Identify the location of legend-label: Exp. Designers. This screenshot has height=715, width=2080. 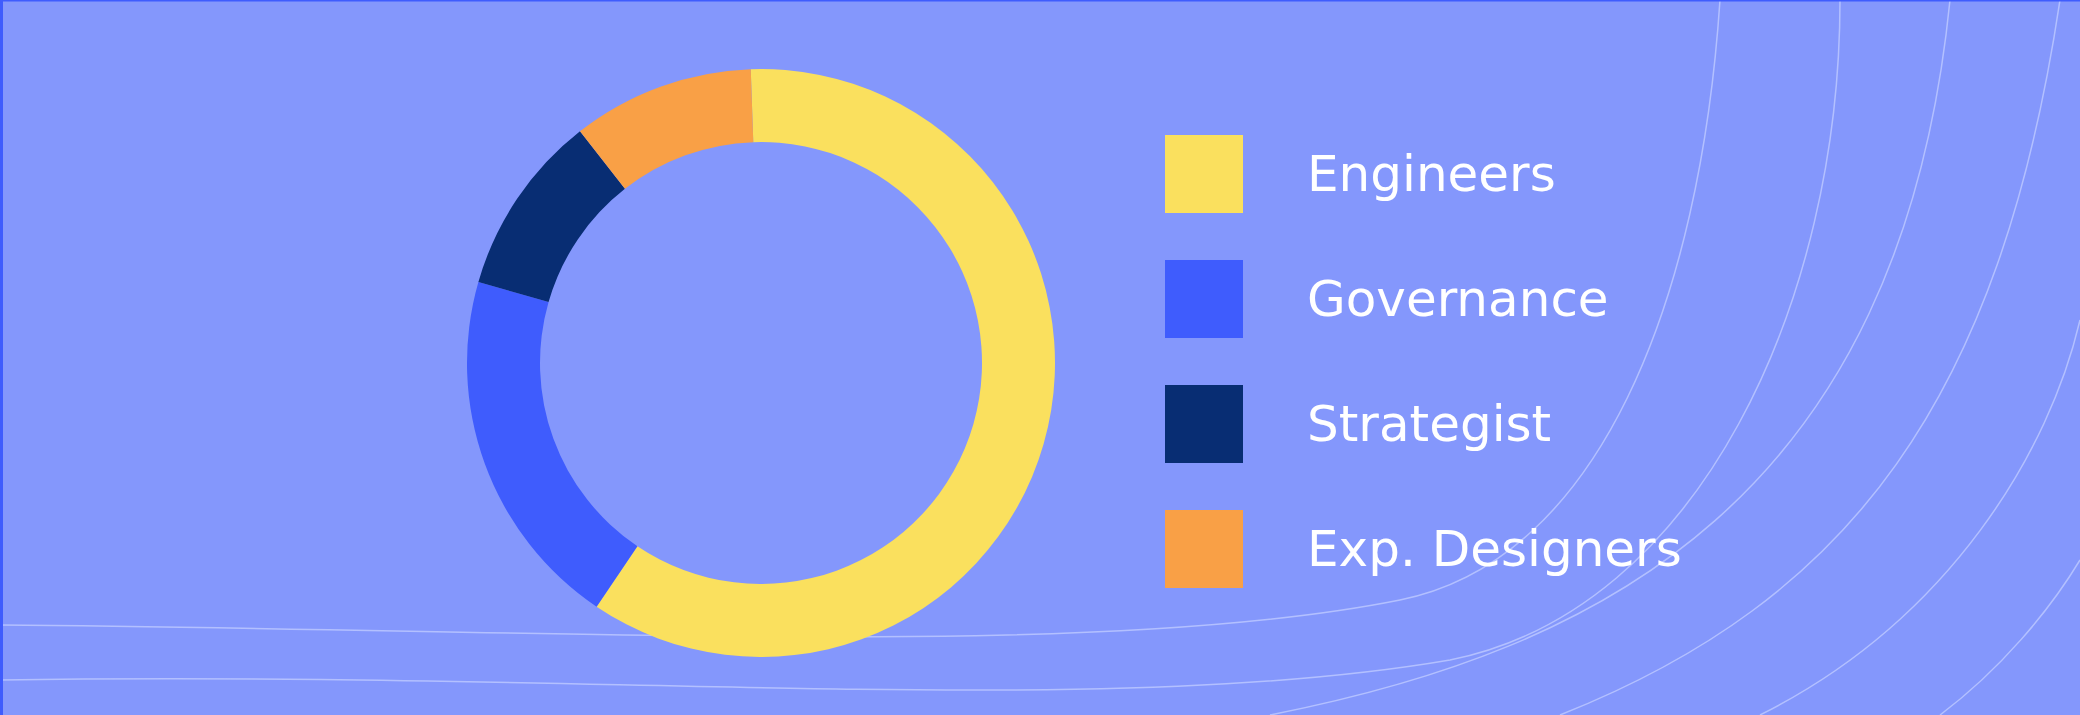
(1494, 549).